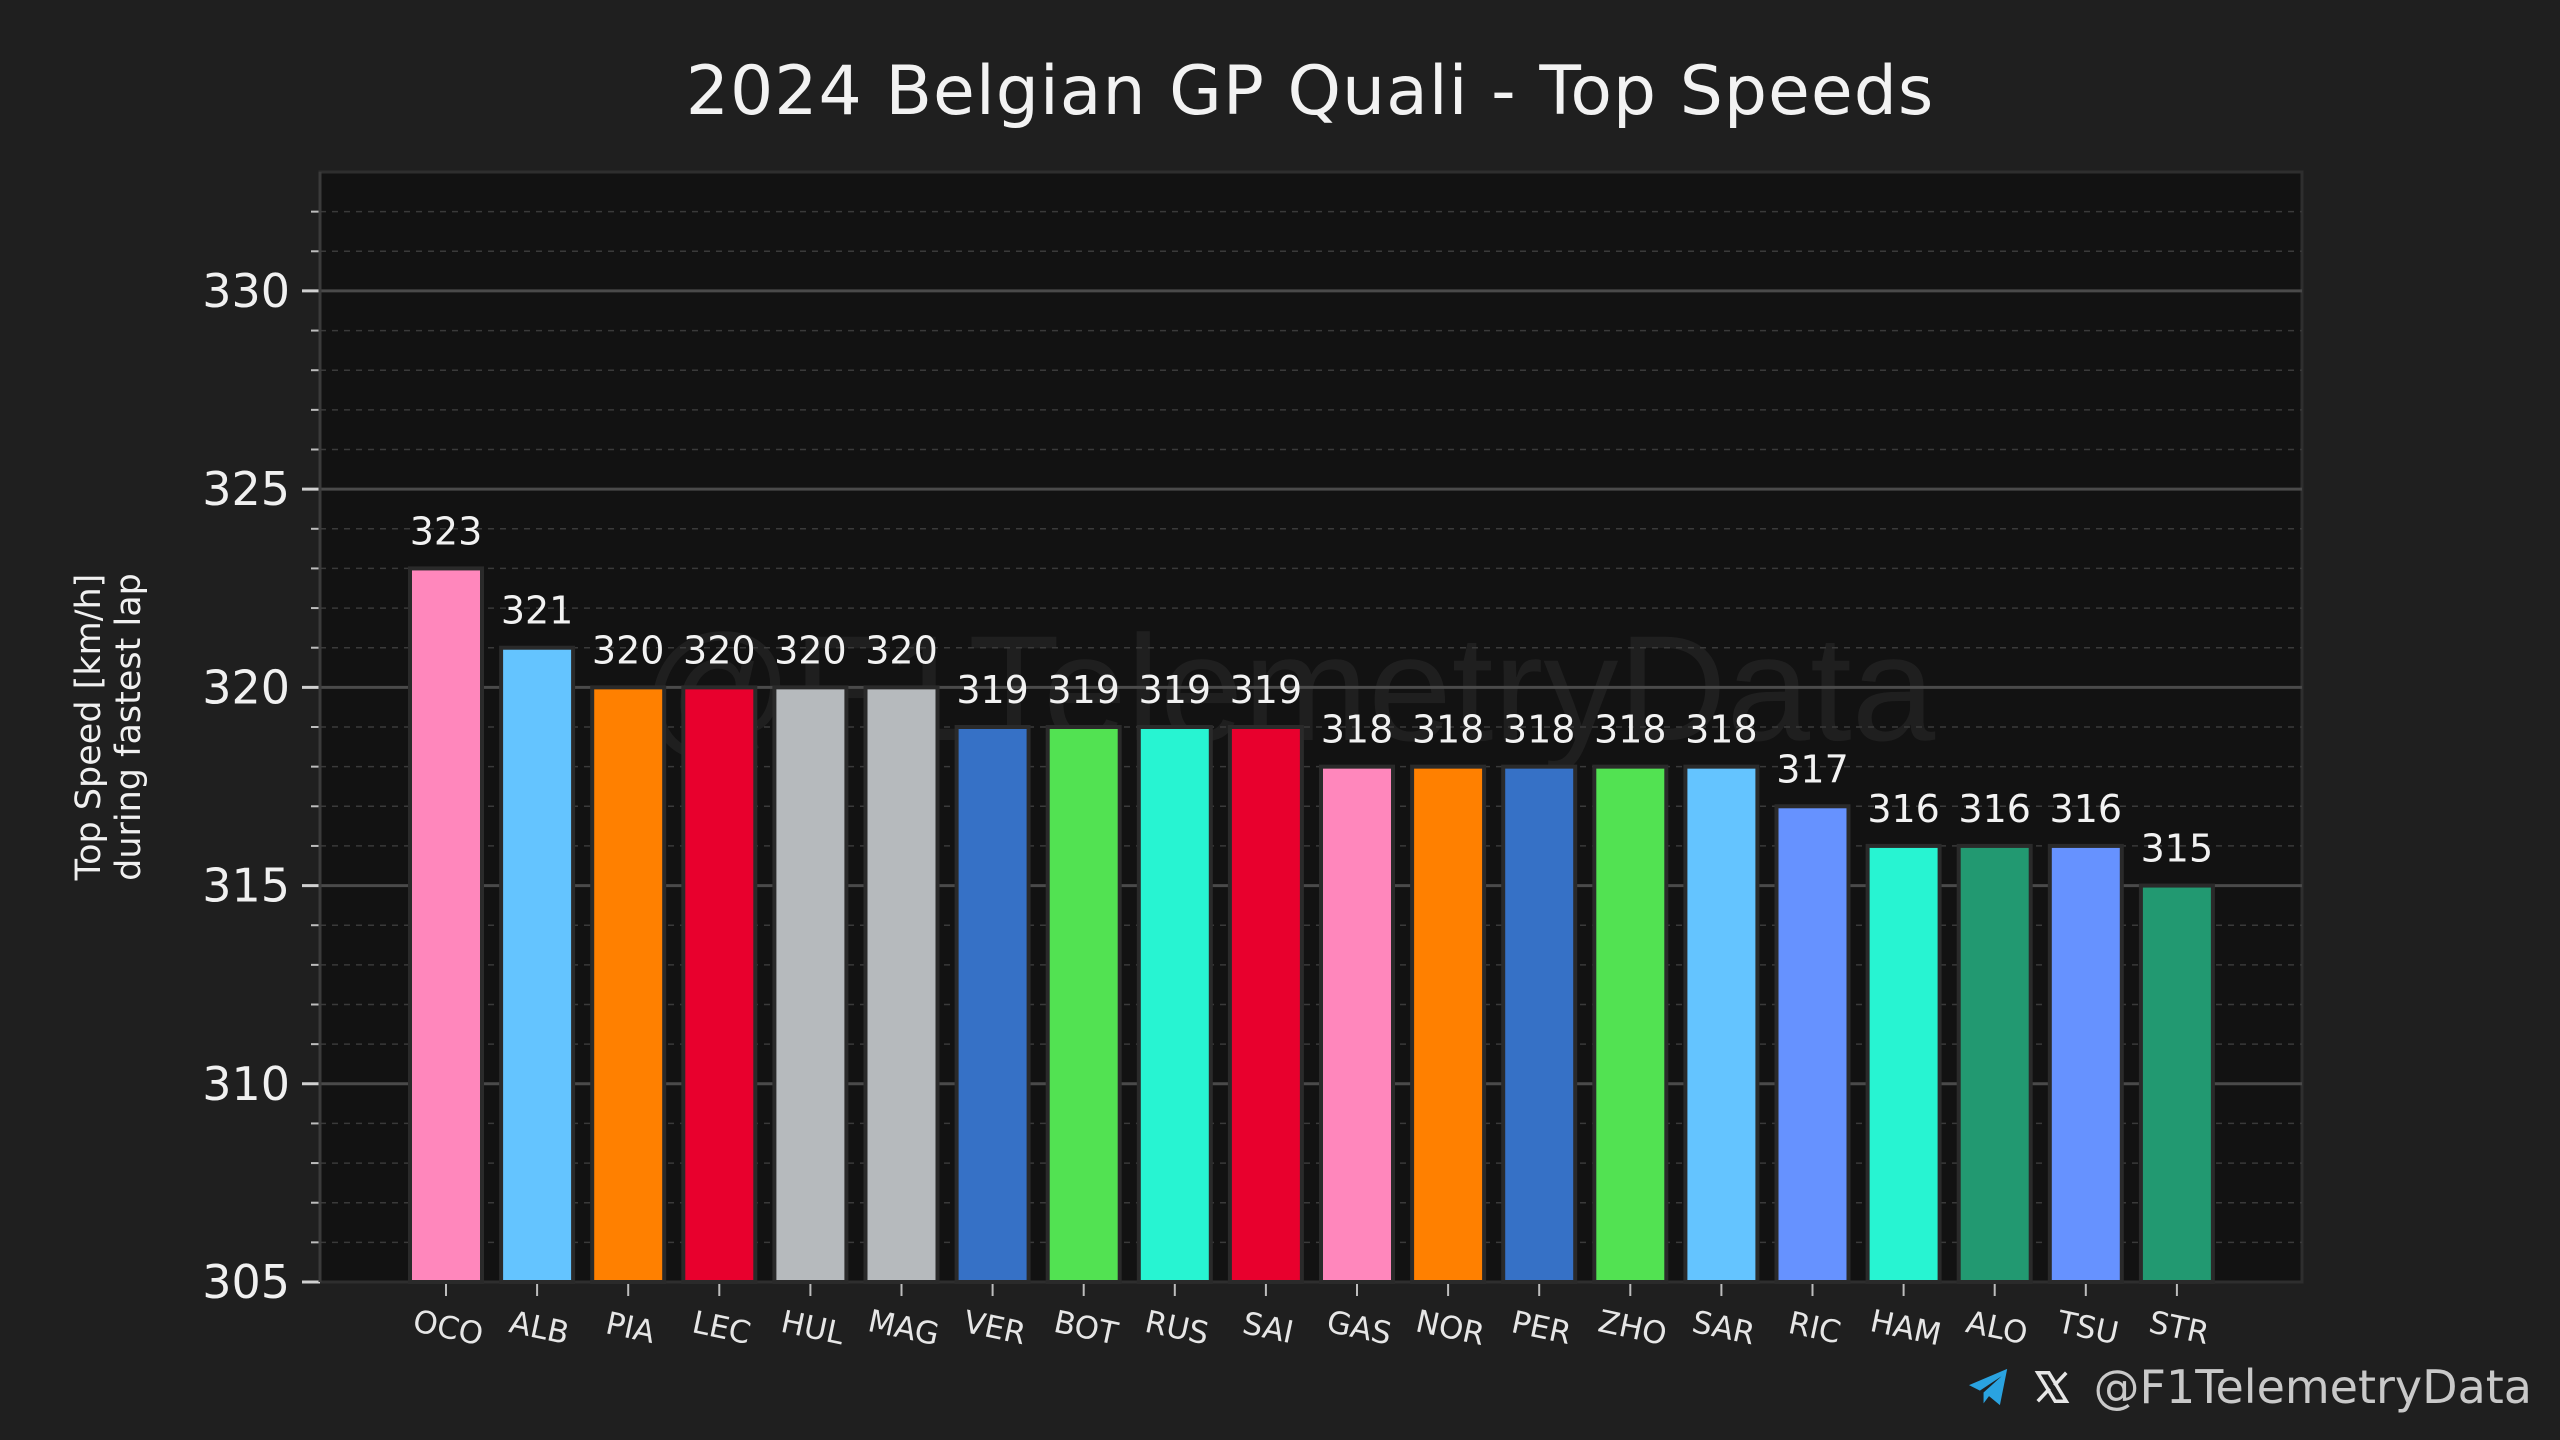  What do you see at coordinates (813, 1328) in the screenshot?
I see `x-tick-label: HUL` at bounding box center [813, 1328].